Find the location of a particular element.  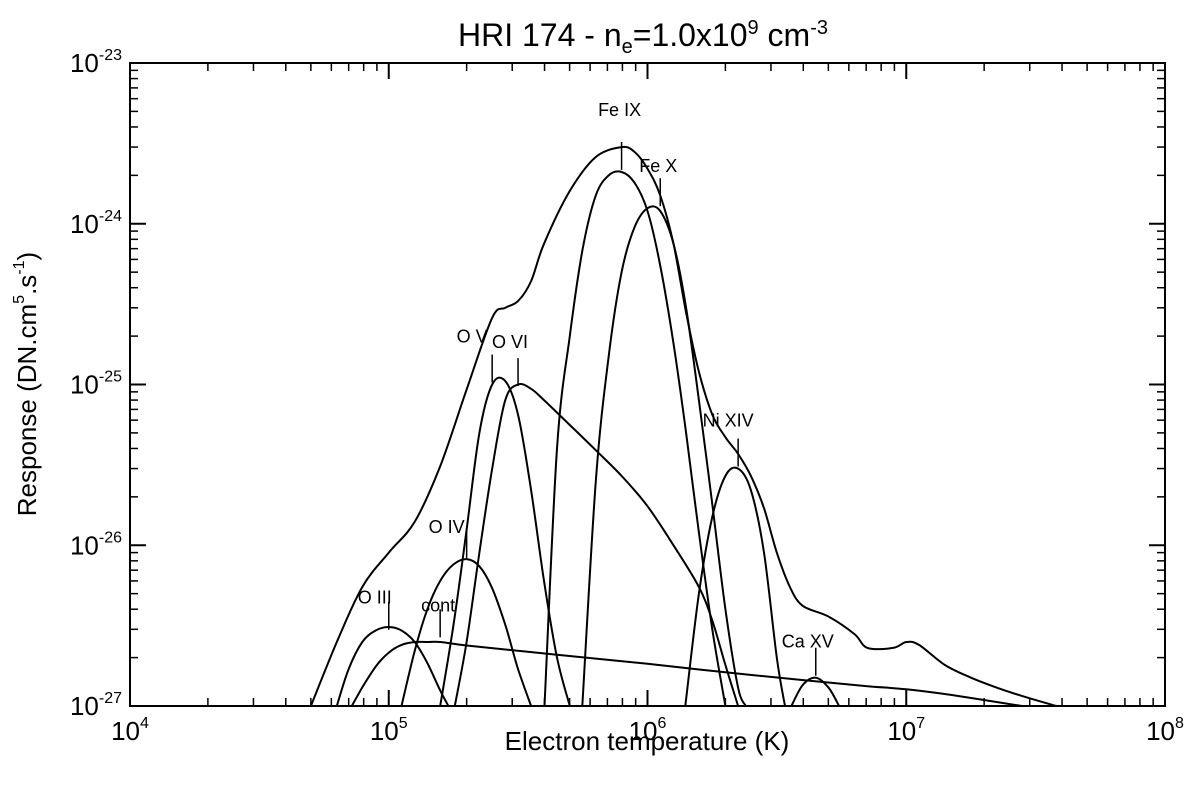

curve-o-iii is located at coordinates (392, 666).